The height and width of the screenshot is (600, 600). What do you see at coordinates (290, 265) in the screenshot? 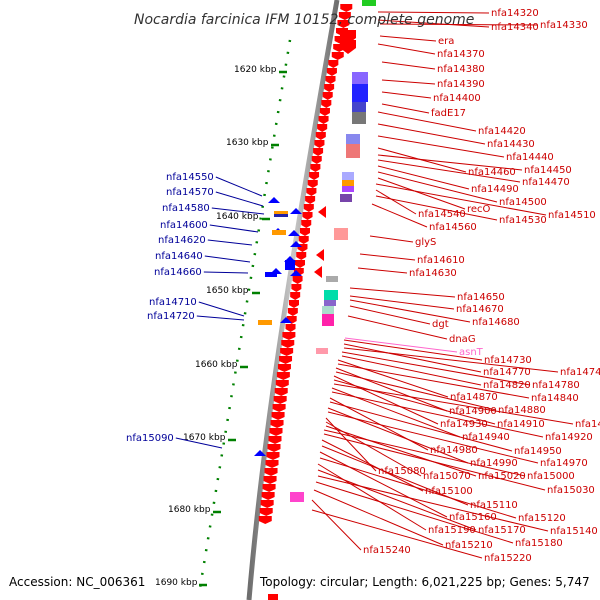
I see `reverse-gene-block` at bounding box center [290, 265].